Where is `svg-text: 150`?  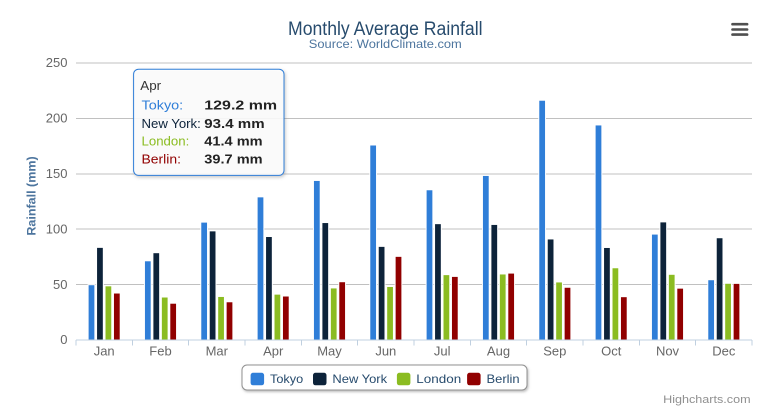 svg-text: 150 is located at coordinates (57, 173).